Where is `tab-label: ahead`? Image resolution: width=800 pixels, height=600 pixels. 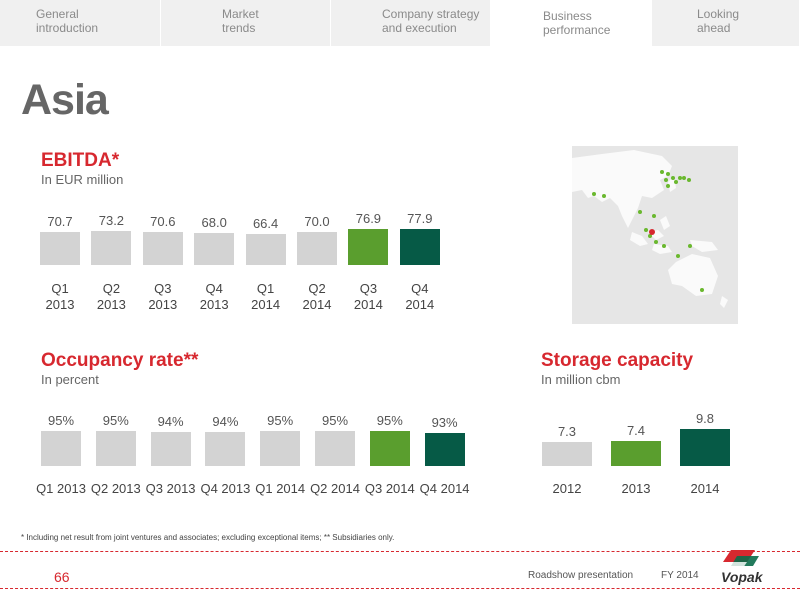 tab-label: ahead is located at coordinates (714, 28).